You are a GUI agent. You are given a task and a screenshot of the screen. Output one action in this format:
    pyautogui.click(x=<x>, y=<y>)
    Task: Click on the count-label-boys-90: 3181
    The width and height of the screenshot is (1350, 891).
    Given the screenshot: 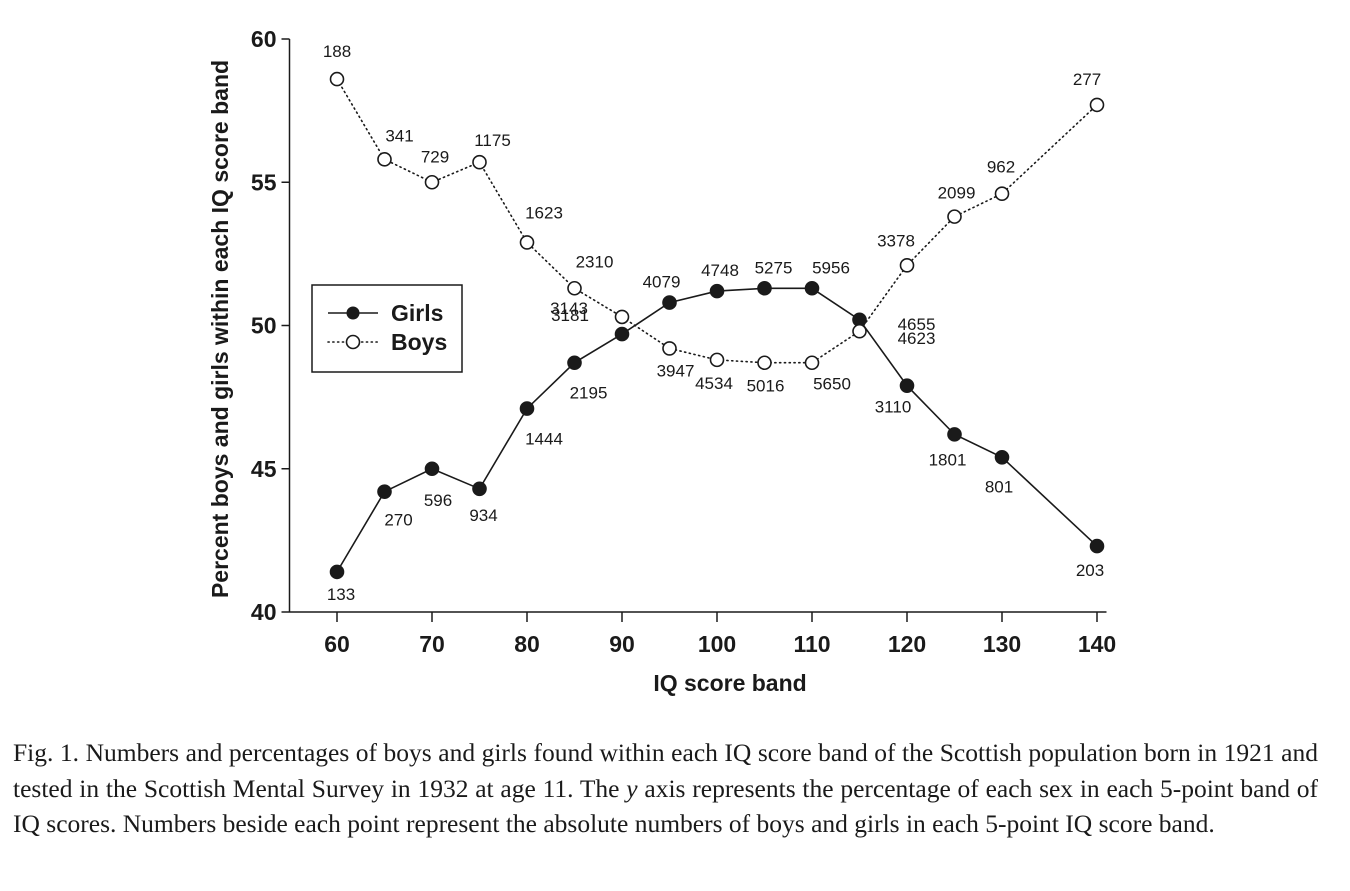 What is the action you would take?
    pyautogui.click(x=570, y=315)
    